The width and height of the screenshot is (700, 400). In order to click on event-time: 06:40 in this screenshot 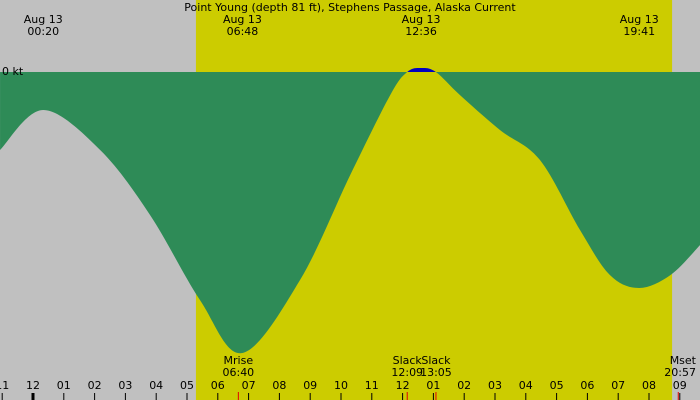, I will do `click(238, 372)`.